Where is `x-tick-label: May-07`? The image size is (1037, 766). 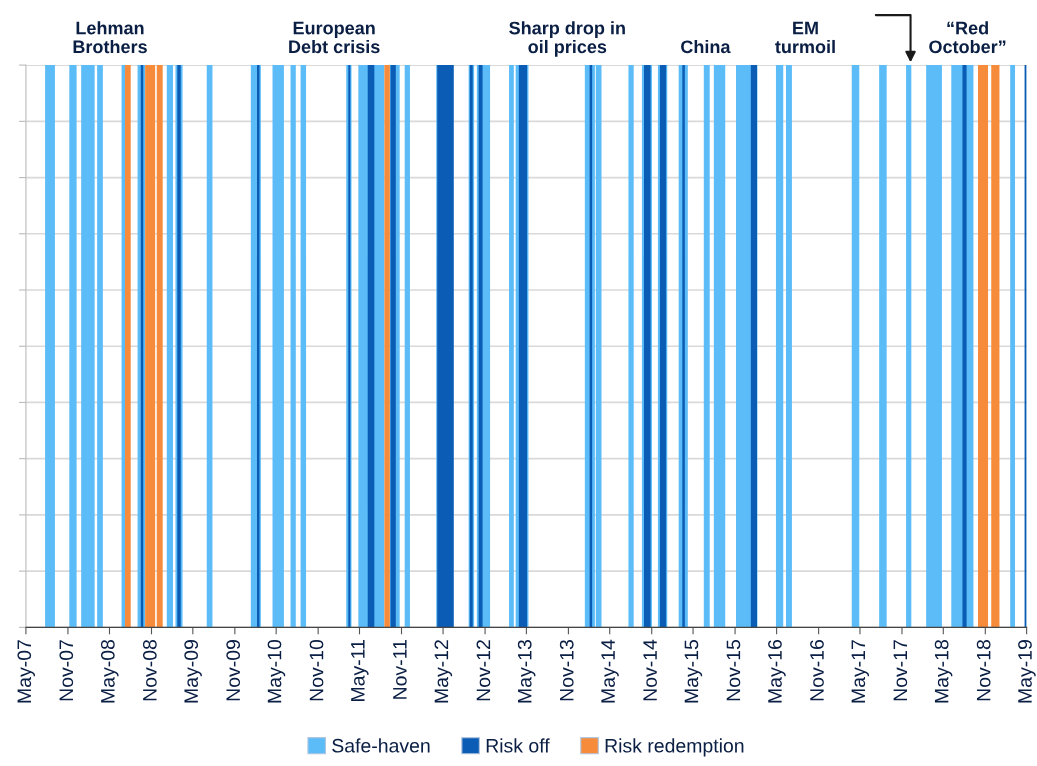
x-tick-label: May-07 is located at coordinates (26, 671).